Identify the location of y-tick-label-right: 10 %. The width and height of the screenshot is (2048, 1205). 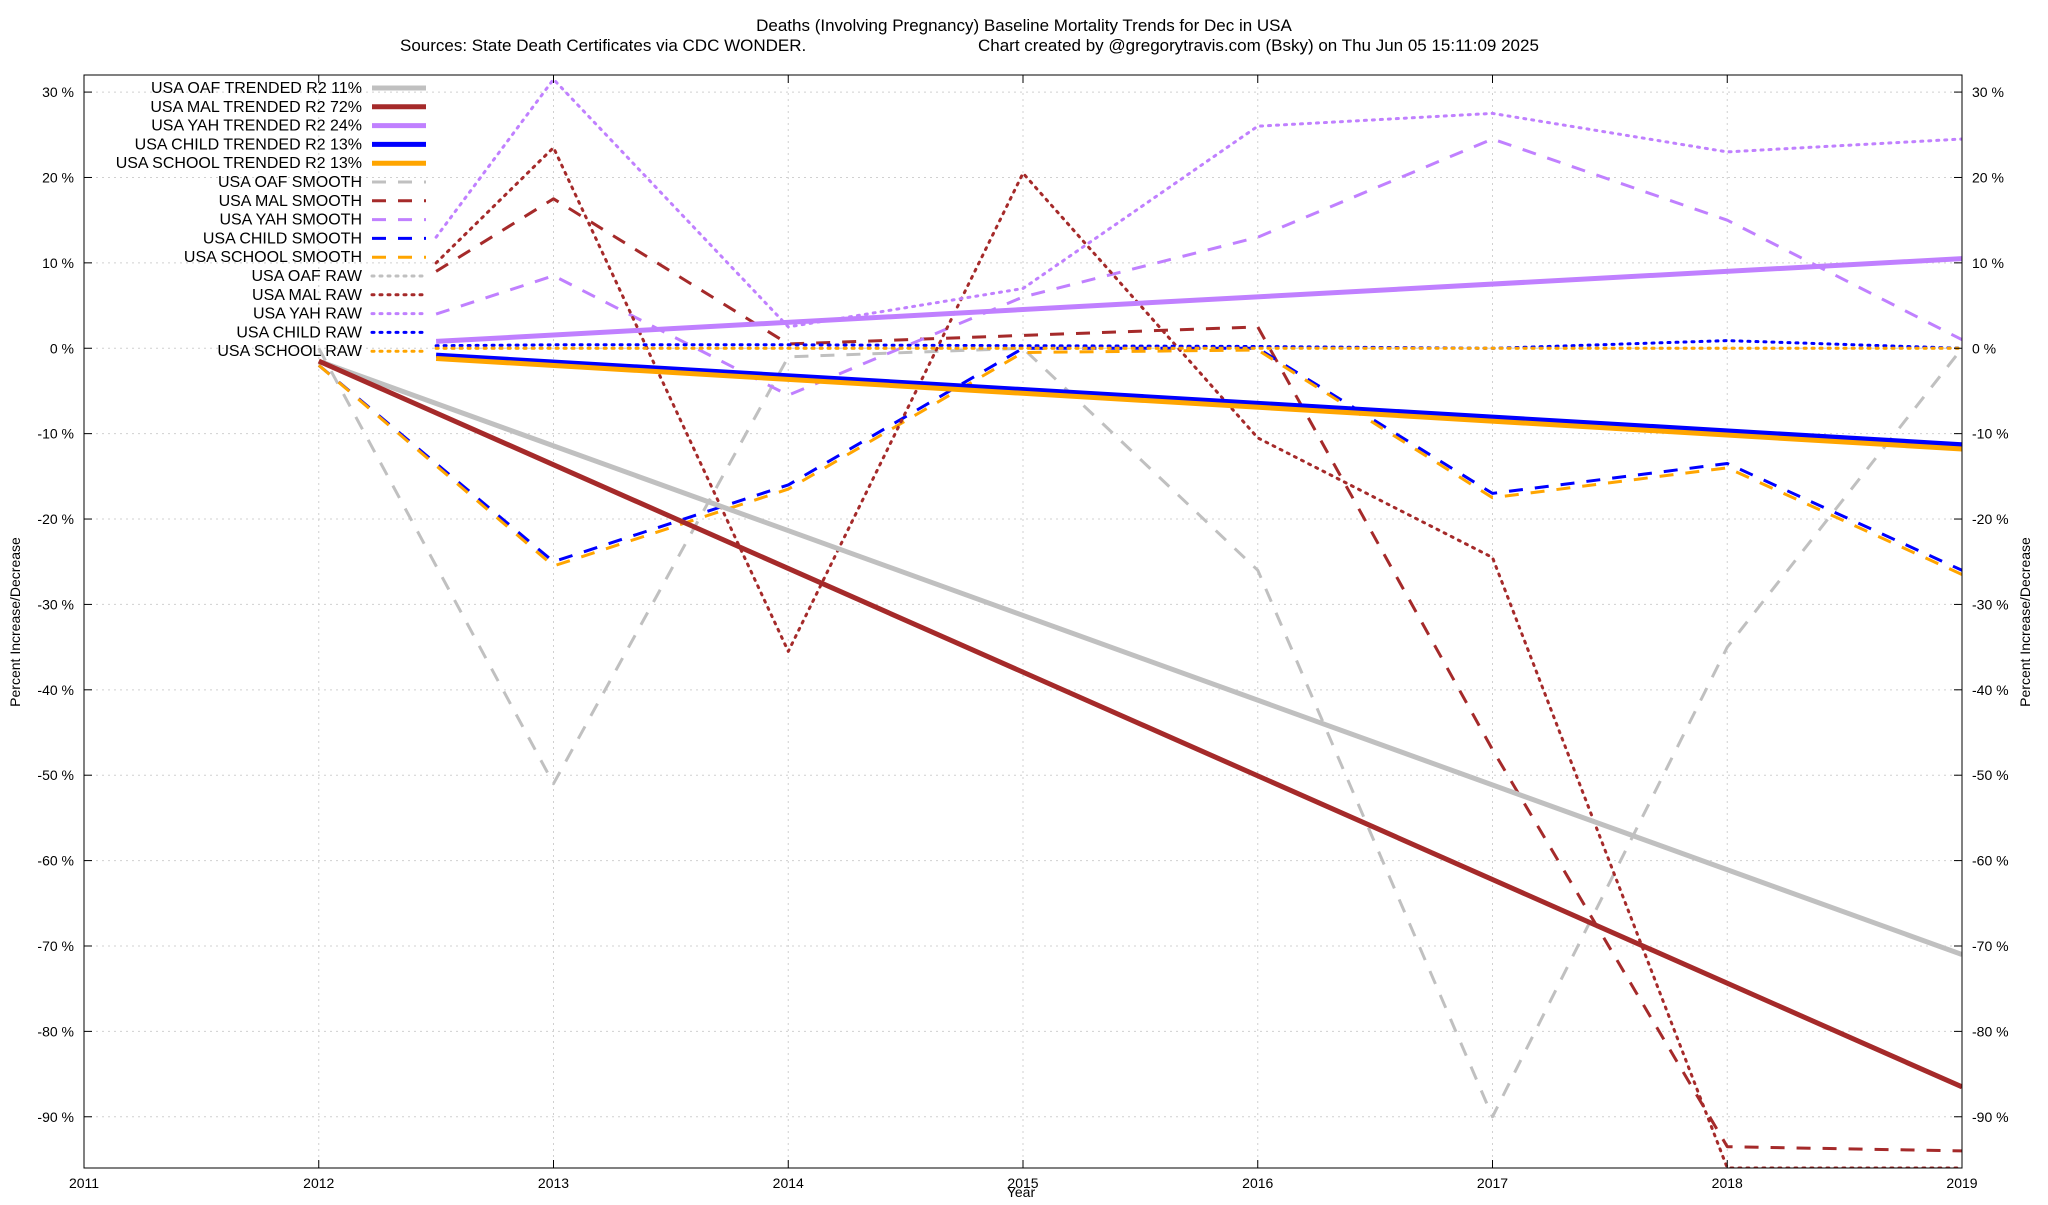
(1988, 263).